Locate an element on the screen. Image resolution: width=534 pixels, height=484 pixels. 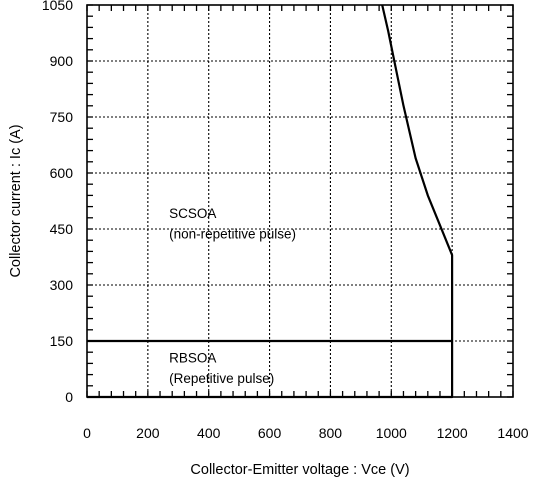
x-tick-label: 600 is located at coordinates (270, 433).